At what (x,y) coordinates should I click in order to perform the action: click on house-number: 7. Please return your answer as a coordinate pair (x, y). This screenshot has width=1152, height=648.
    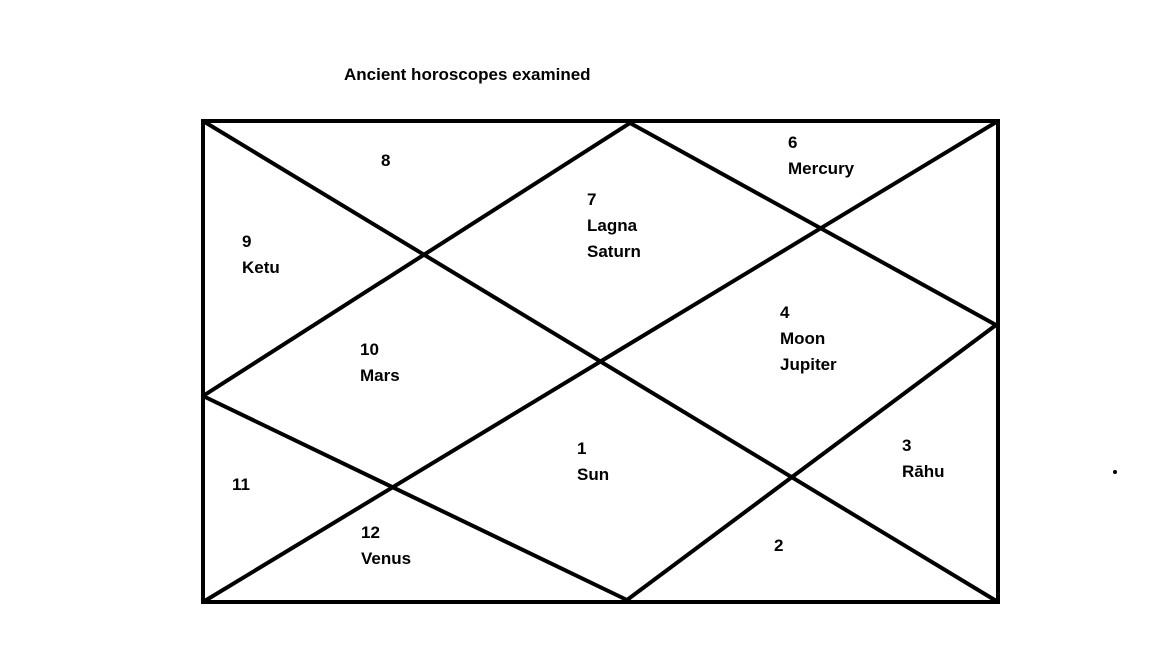
    Looking at the image, I should click on (592, 199).